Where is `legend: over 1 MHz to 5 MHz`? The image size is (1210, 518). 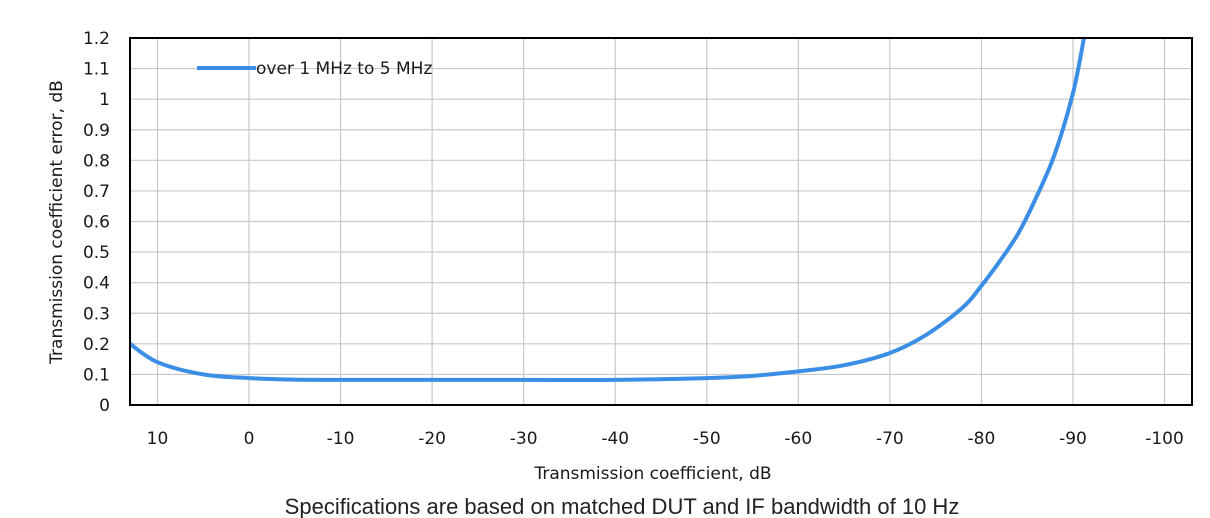 legend: over 1 MHz to 5 MHz is located at coordinates (314, 69).